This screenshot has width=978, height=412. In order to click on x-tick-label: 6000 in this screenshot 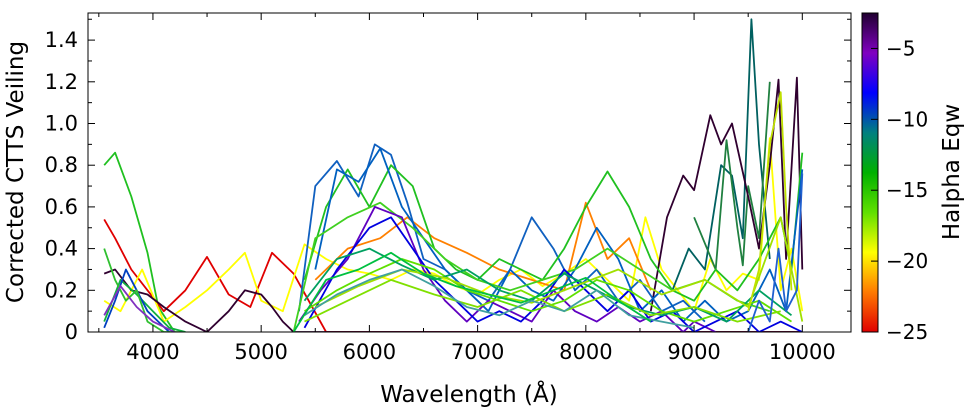, I will do `click(369, 352)`.